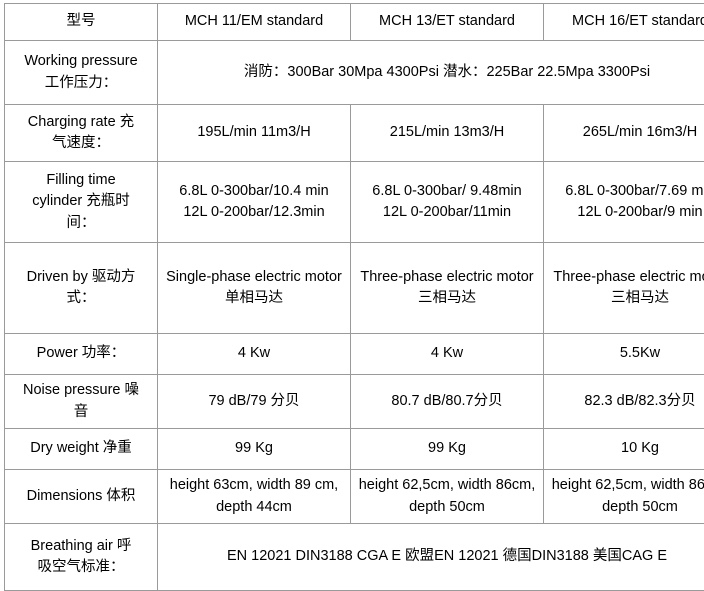  What do you see at coordinates (254, 288) in the screenshot?
I see `cell-driven-by-mch11: Single-phase electric motor 单相马达` at bounding box center [254, 288].